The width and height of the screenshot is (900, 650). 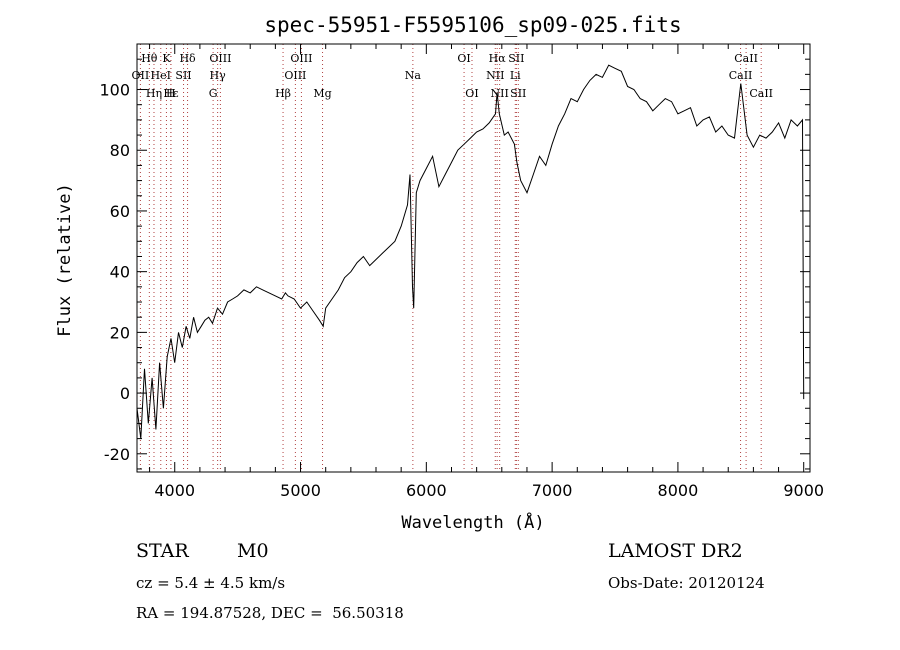 What do you see at coordinates (678, 490) in the screenshot?
I see `x-tick-label: 8000` at bounding box center [678, 490].